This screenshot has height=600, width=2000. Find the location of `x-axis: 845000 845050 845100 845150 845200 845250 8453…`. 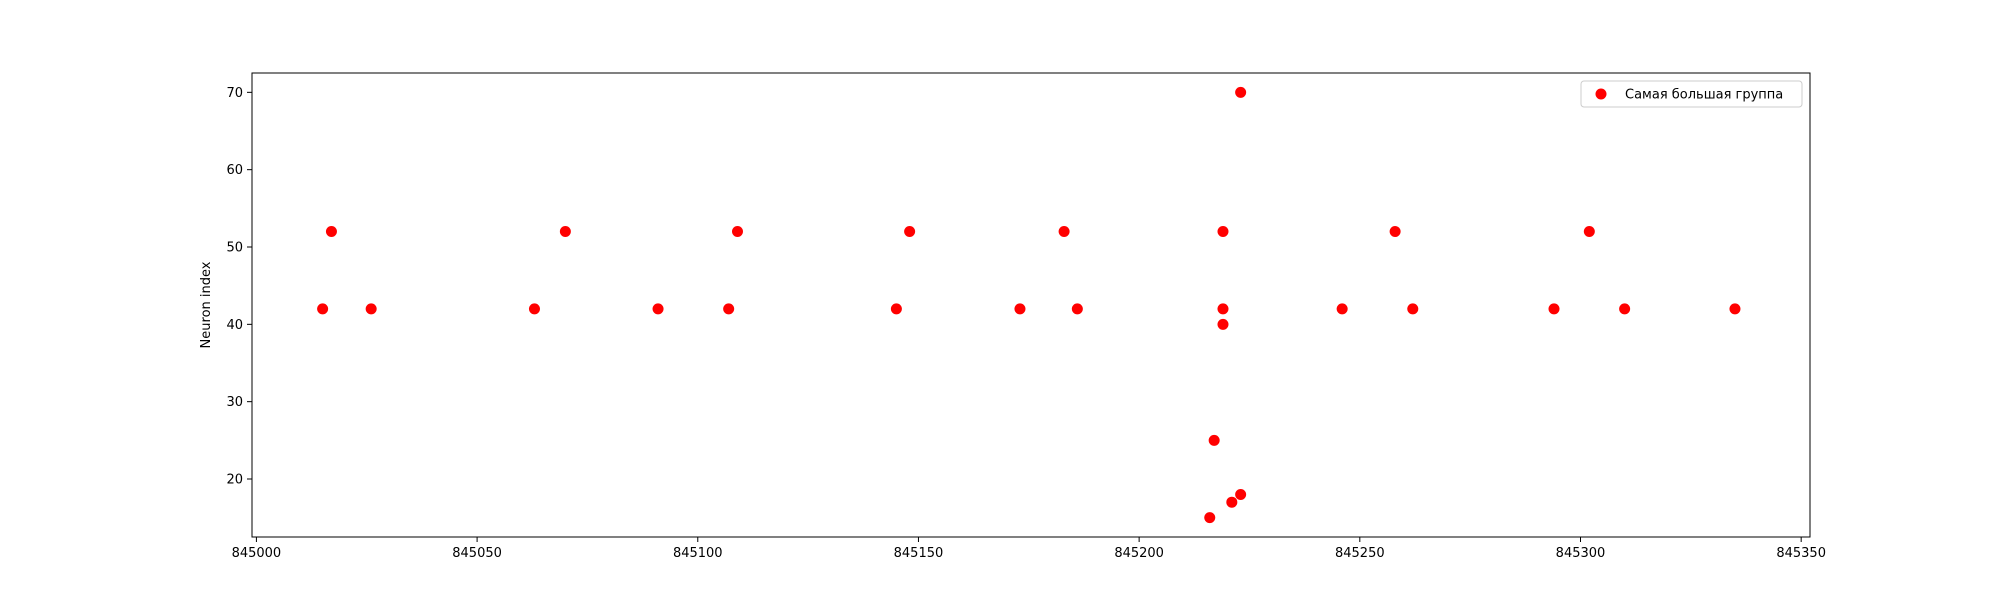

x-axis: 845000 845050 845100 845150 845200 845250 8453… is located at coordinates (1029, 549).